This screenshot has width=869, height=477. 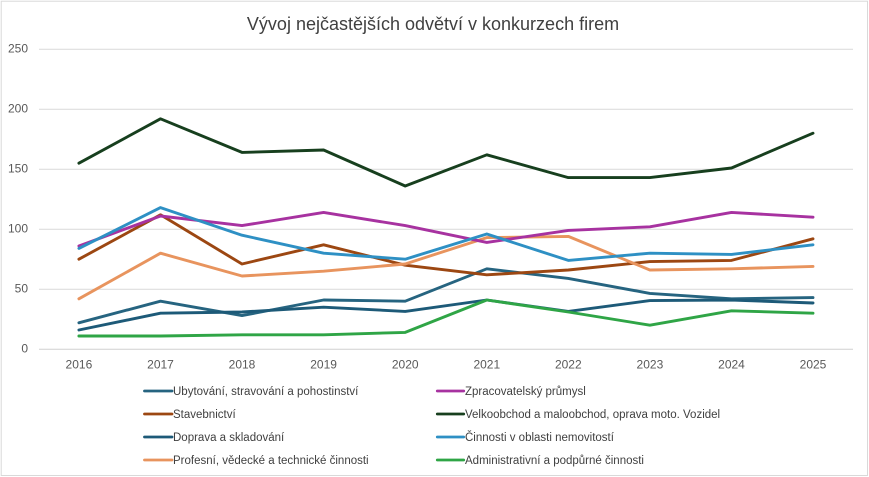 What do you see at coordinates (266, 392) in the screenshot?
I see `svg-text:Ubytování, stravování a pohost: Ubytování, stravování a pohostinství` at bounding box center [266, 392].